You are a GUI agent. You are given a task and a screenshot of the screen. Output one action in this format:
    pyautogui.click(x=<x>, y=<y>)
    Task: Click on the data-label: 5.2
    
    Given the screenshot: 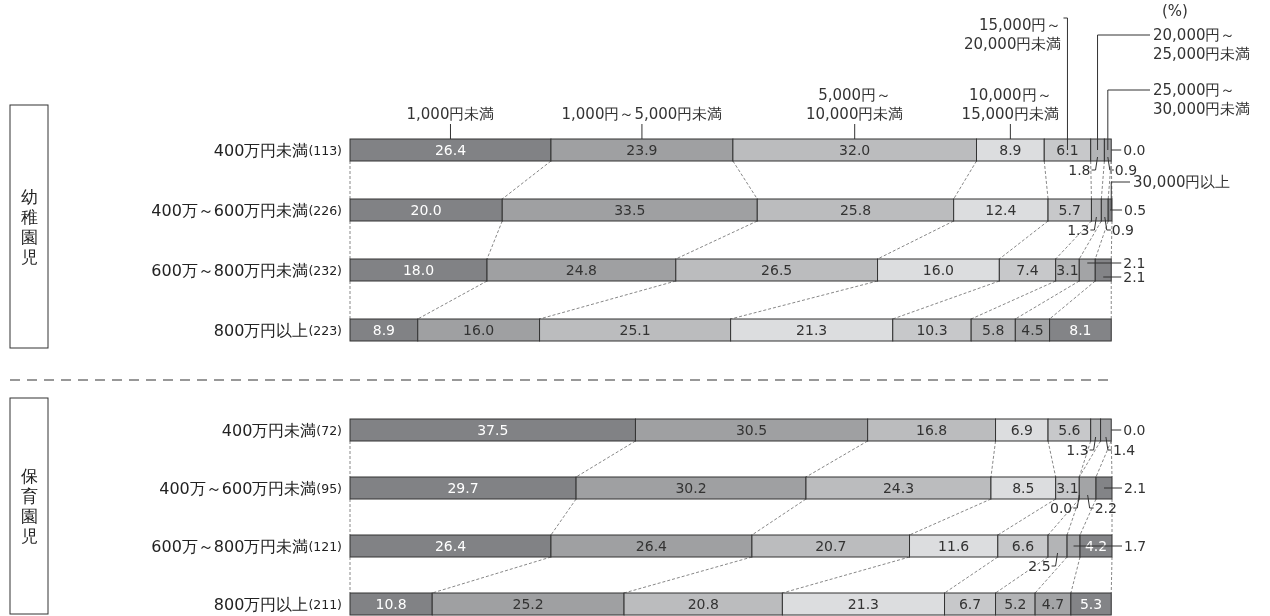 What is the action you would take?
    pyautogui.click(x=1015, y=604)
    